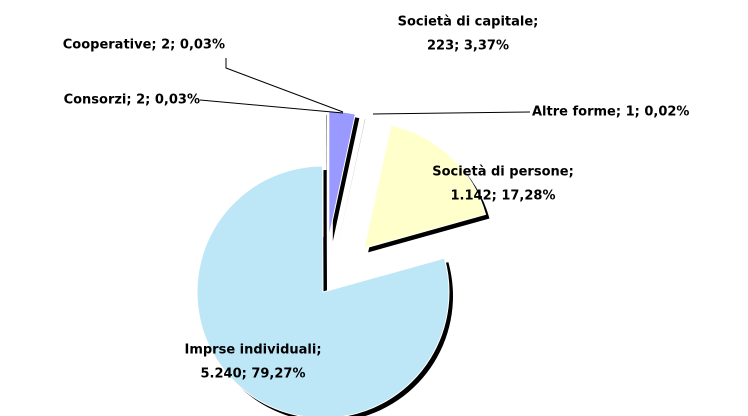 The width and height of the screenshot is (748, 416). I want to click on data-label: Altre forme; 1; 0,02%, so click(610, 112).